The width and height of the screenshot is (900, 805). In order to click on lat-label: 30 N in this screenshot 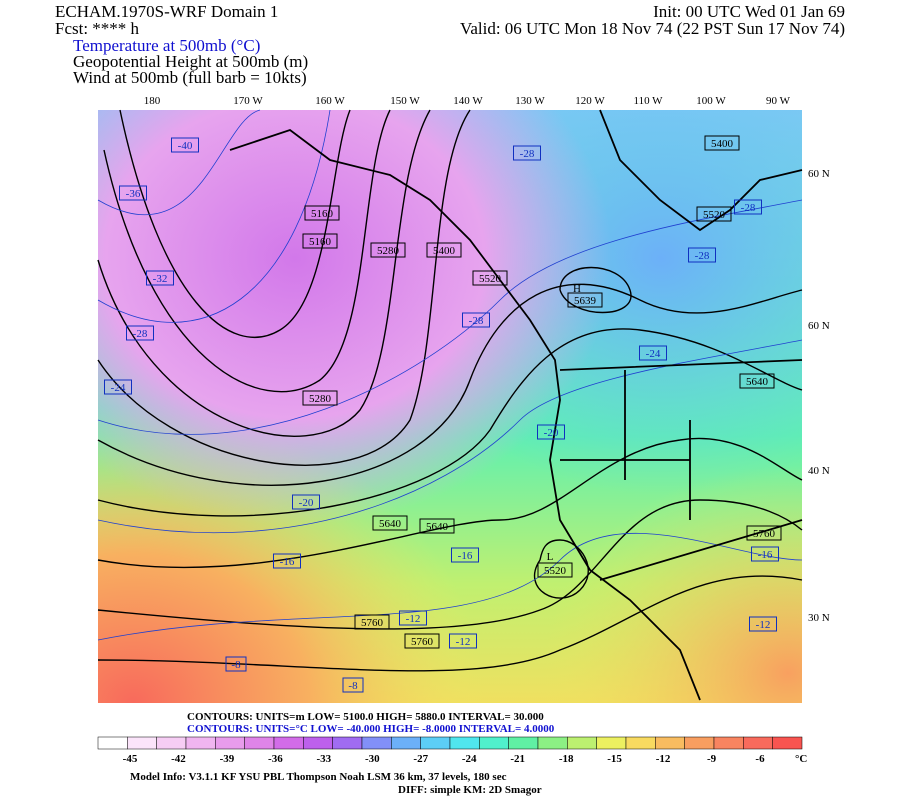, I will do `click(819, 618)`.